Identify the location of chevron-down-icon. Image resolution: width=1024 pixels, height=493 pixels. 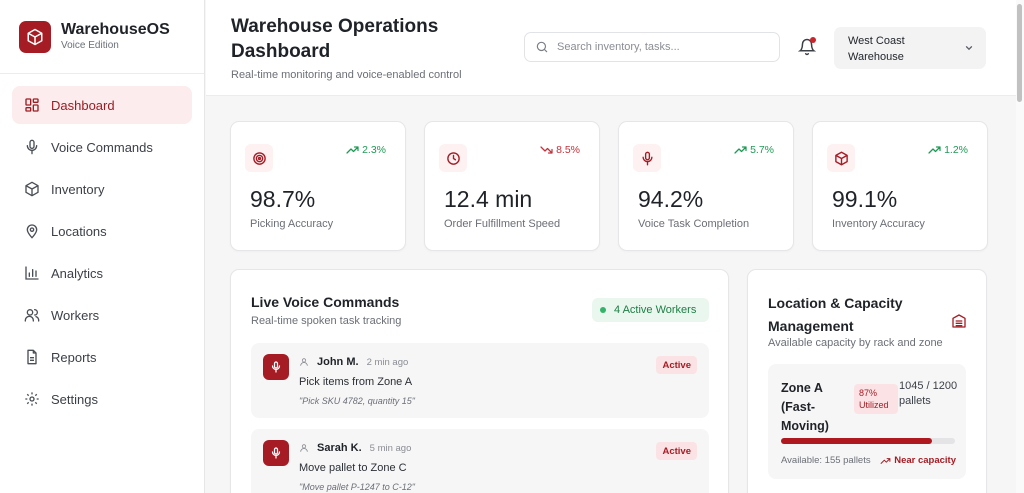
(969, 48).